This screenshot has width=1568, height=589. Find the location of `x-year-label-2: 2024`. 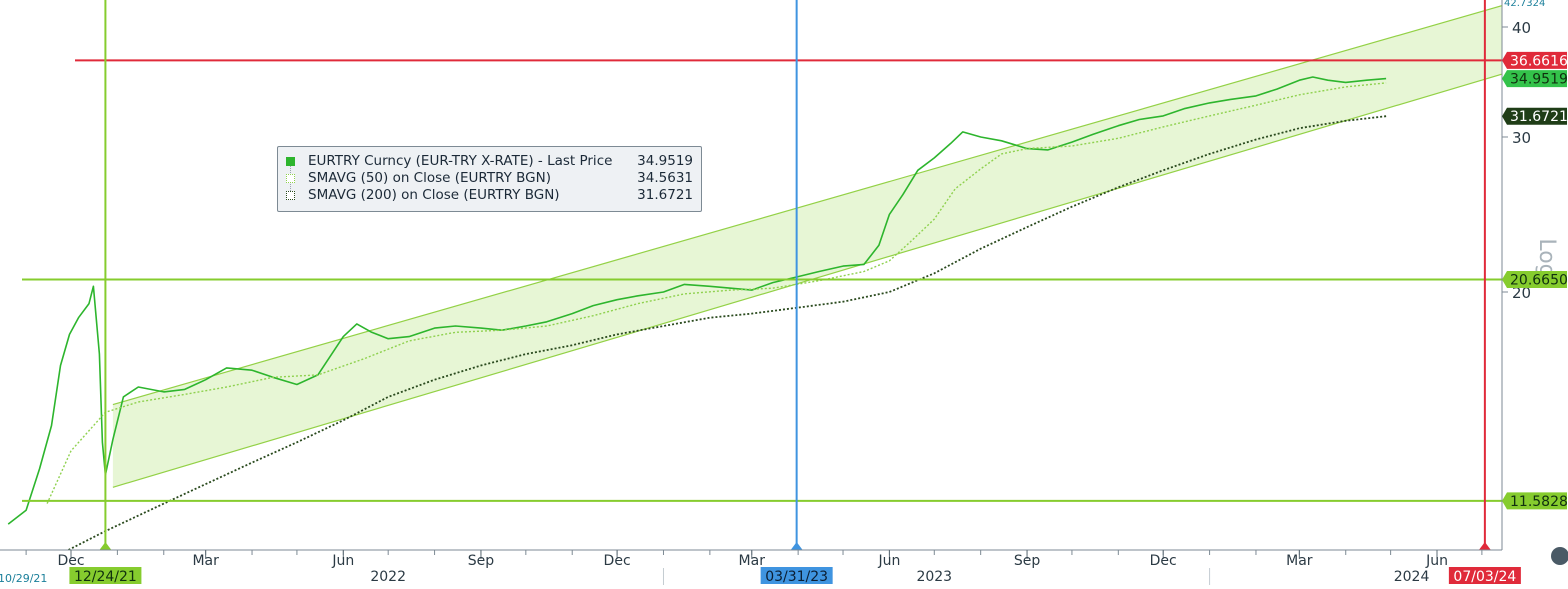

x-year-label-2: 2024 is located at coordinates (1412, 577).